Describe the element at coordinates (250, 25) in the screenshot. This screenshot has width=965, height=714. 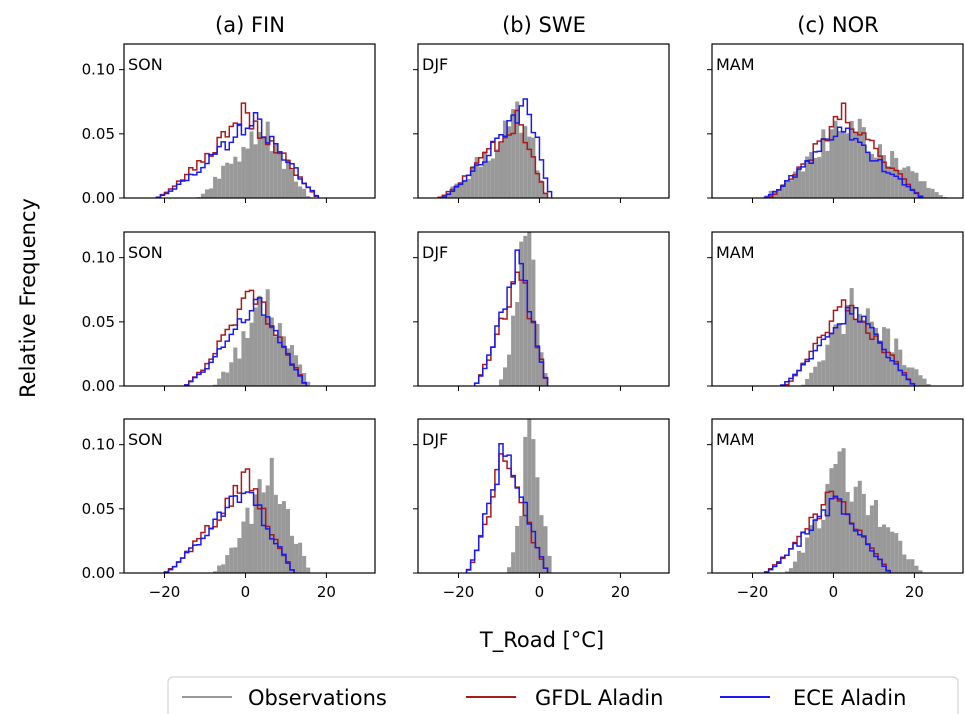
I see `column-title-fin: (a) FIN` at that location.